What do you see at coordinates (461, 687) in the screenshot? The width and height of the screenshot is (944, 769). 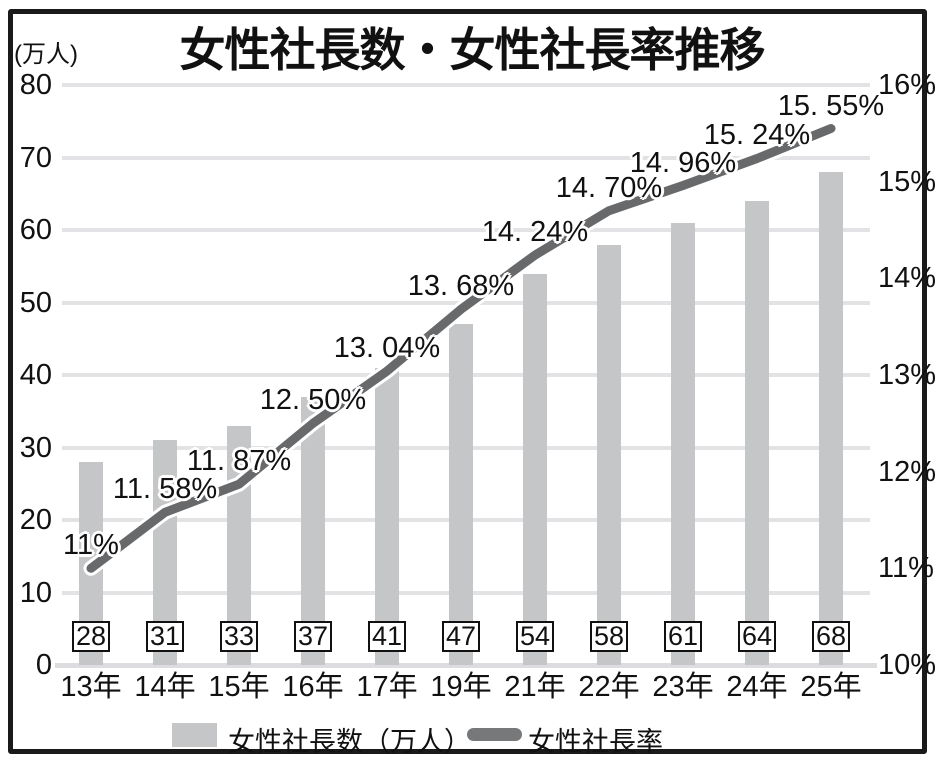 I see `x-tick-label: 19年` at bounding box center [461, 687].